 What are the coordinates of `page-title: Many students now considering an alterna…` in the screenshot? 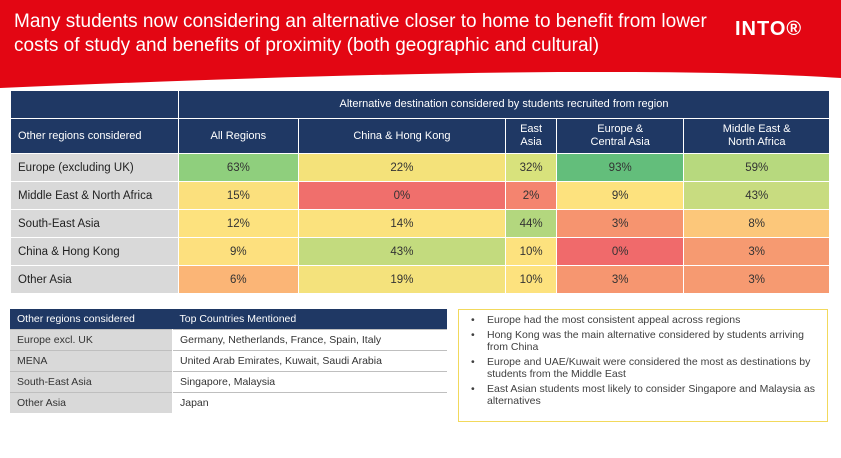 It's located at (360, 33).